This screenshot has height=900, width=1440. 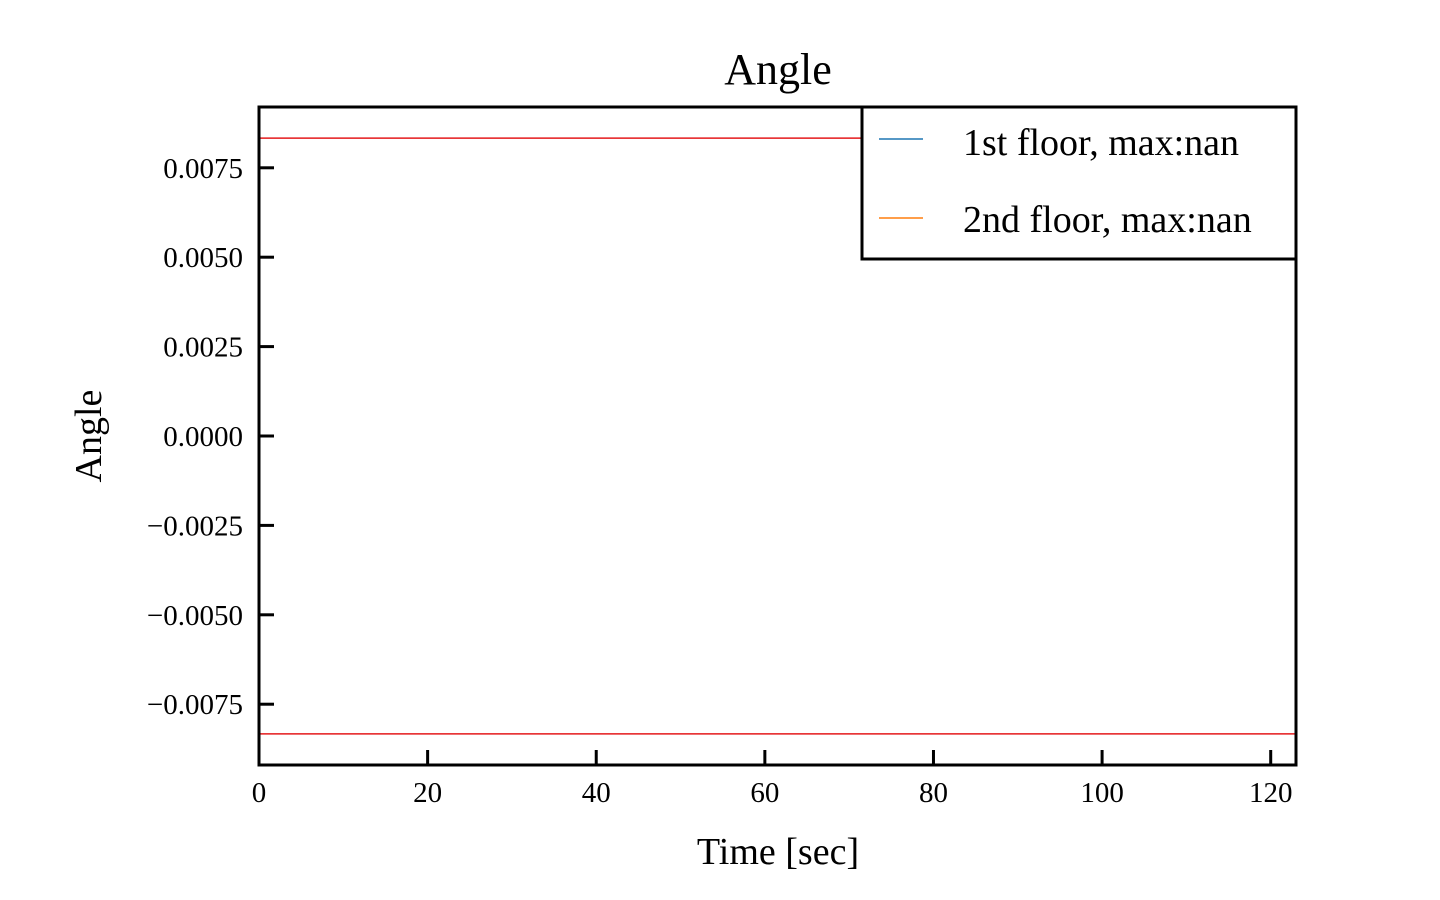 I want to click on x-tick-label: 0, so click(x=259, y=793).